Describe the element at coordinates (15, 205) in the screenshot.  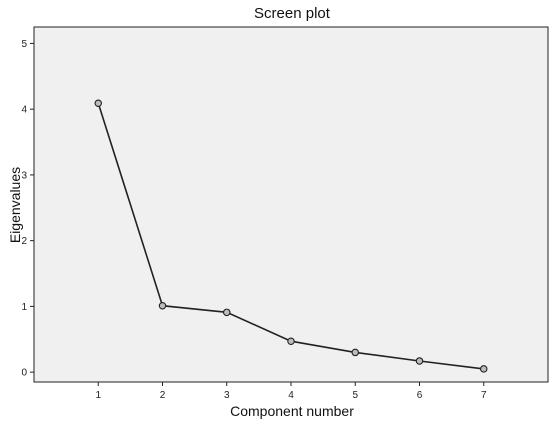
I see `y-axis-label: Eigenvalues` at that location.